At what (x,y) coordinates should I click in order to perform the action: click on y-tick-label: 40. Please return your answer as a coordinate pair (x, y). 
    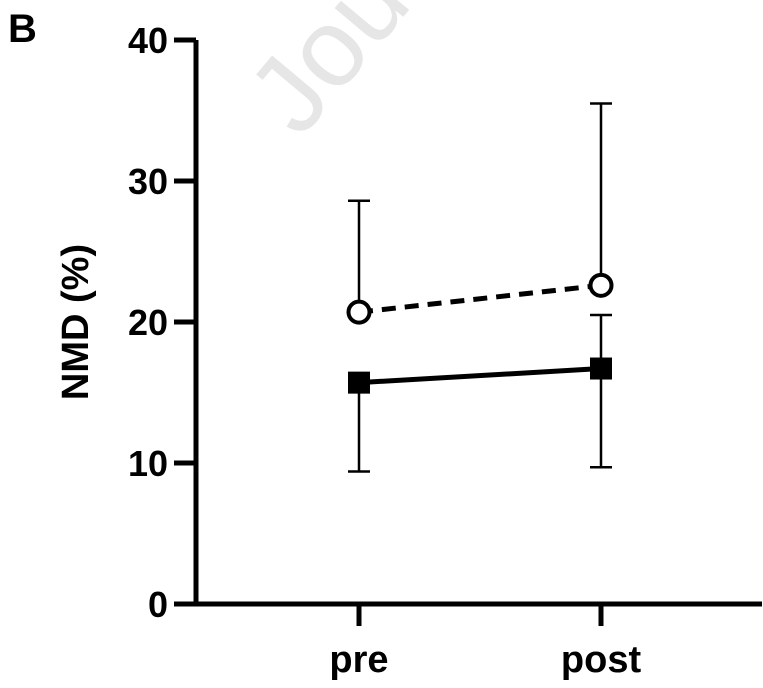
    Looking at the image, I should click on (148, 40).